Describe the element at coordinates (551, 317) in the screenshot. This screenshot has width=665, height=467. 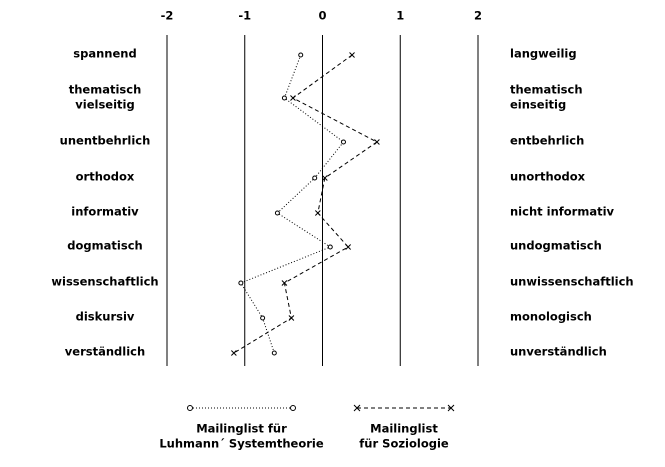
I see `right-label: monologisch` at that location.